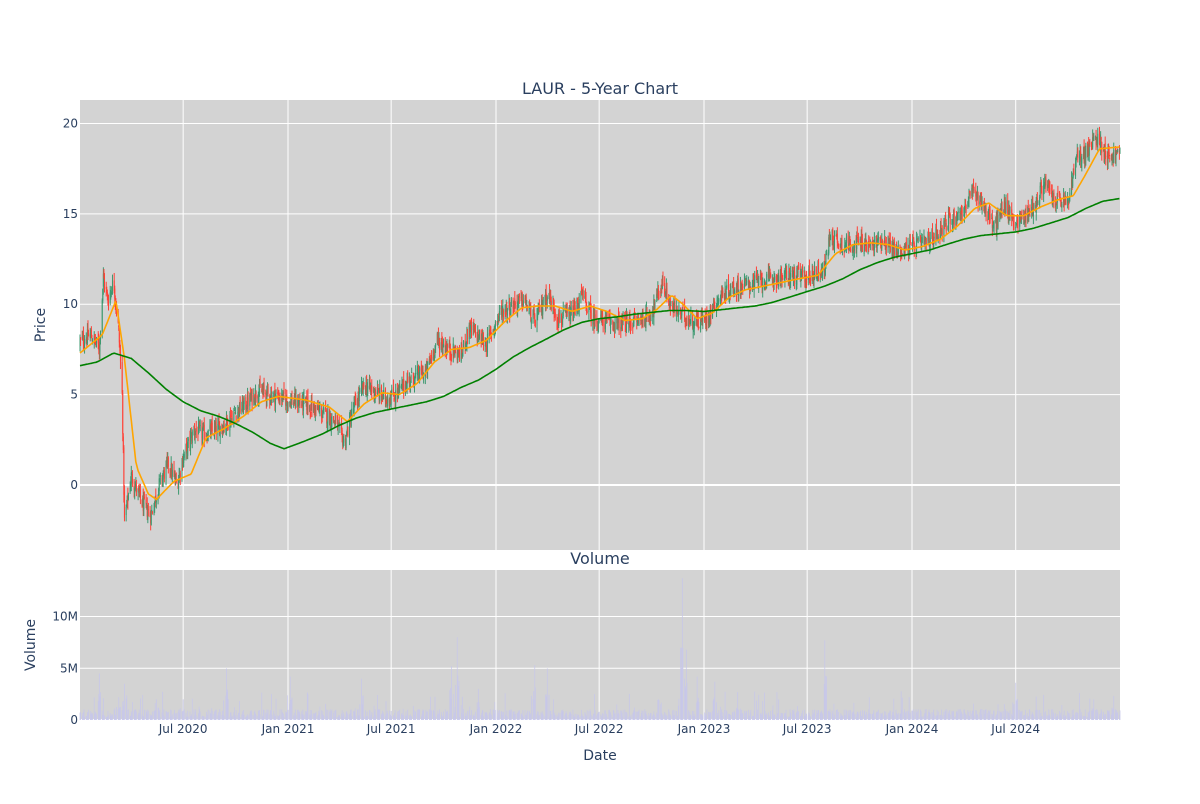 This screenshot has height=804, width=1200. I want to click on x-tick-label: Jul 2022, so click(599, 729).